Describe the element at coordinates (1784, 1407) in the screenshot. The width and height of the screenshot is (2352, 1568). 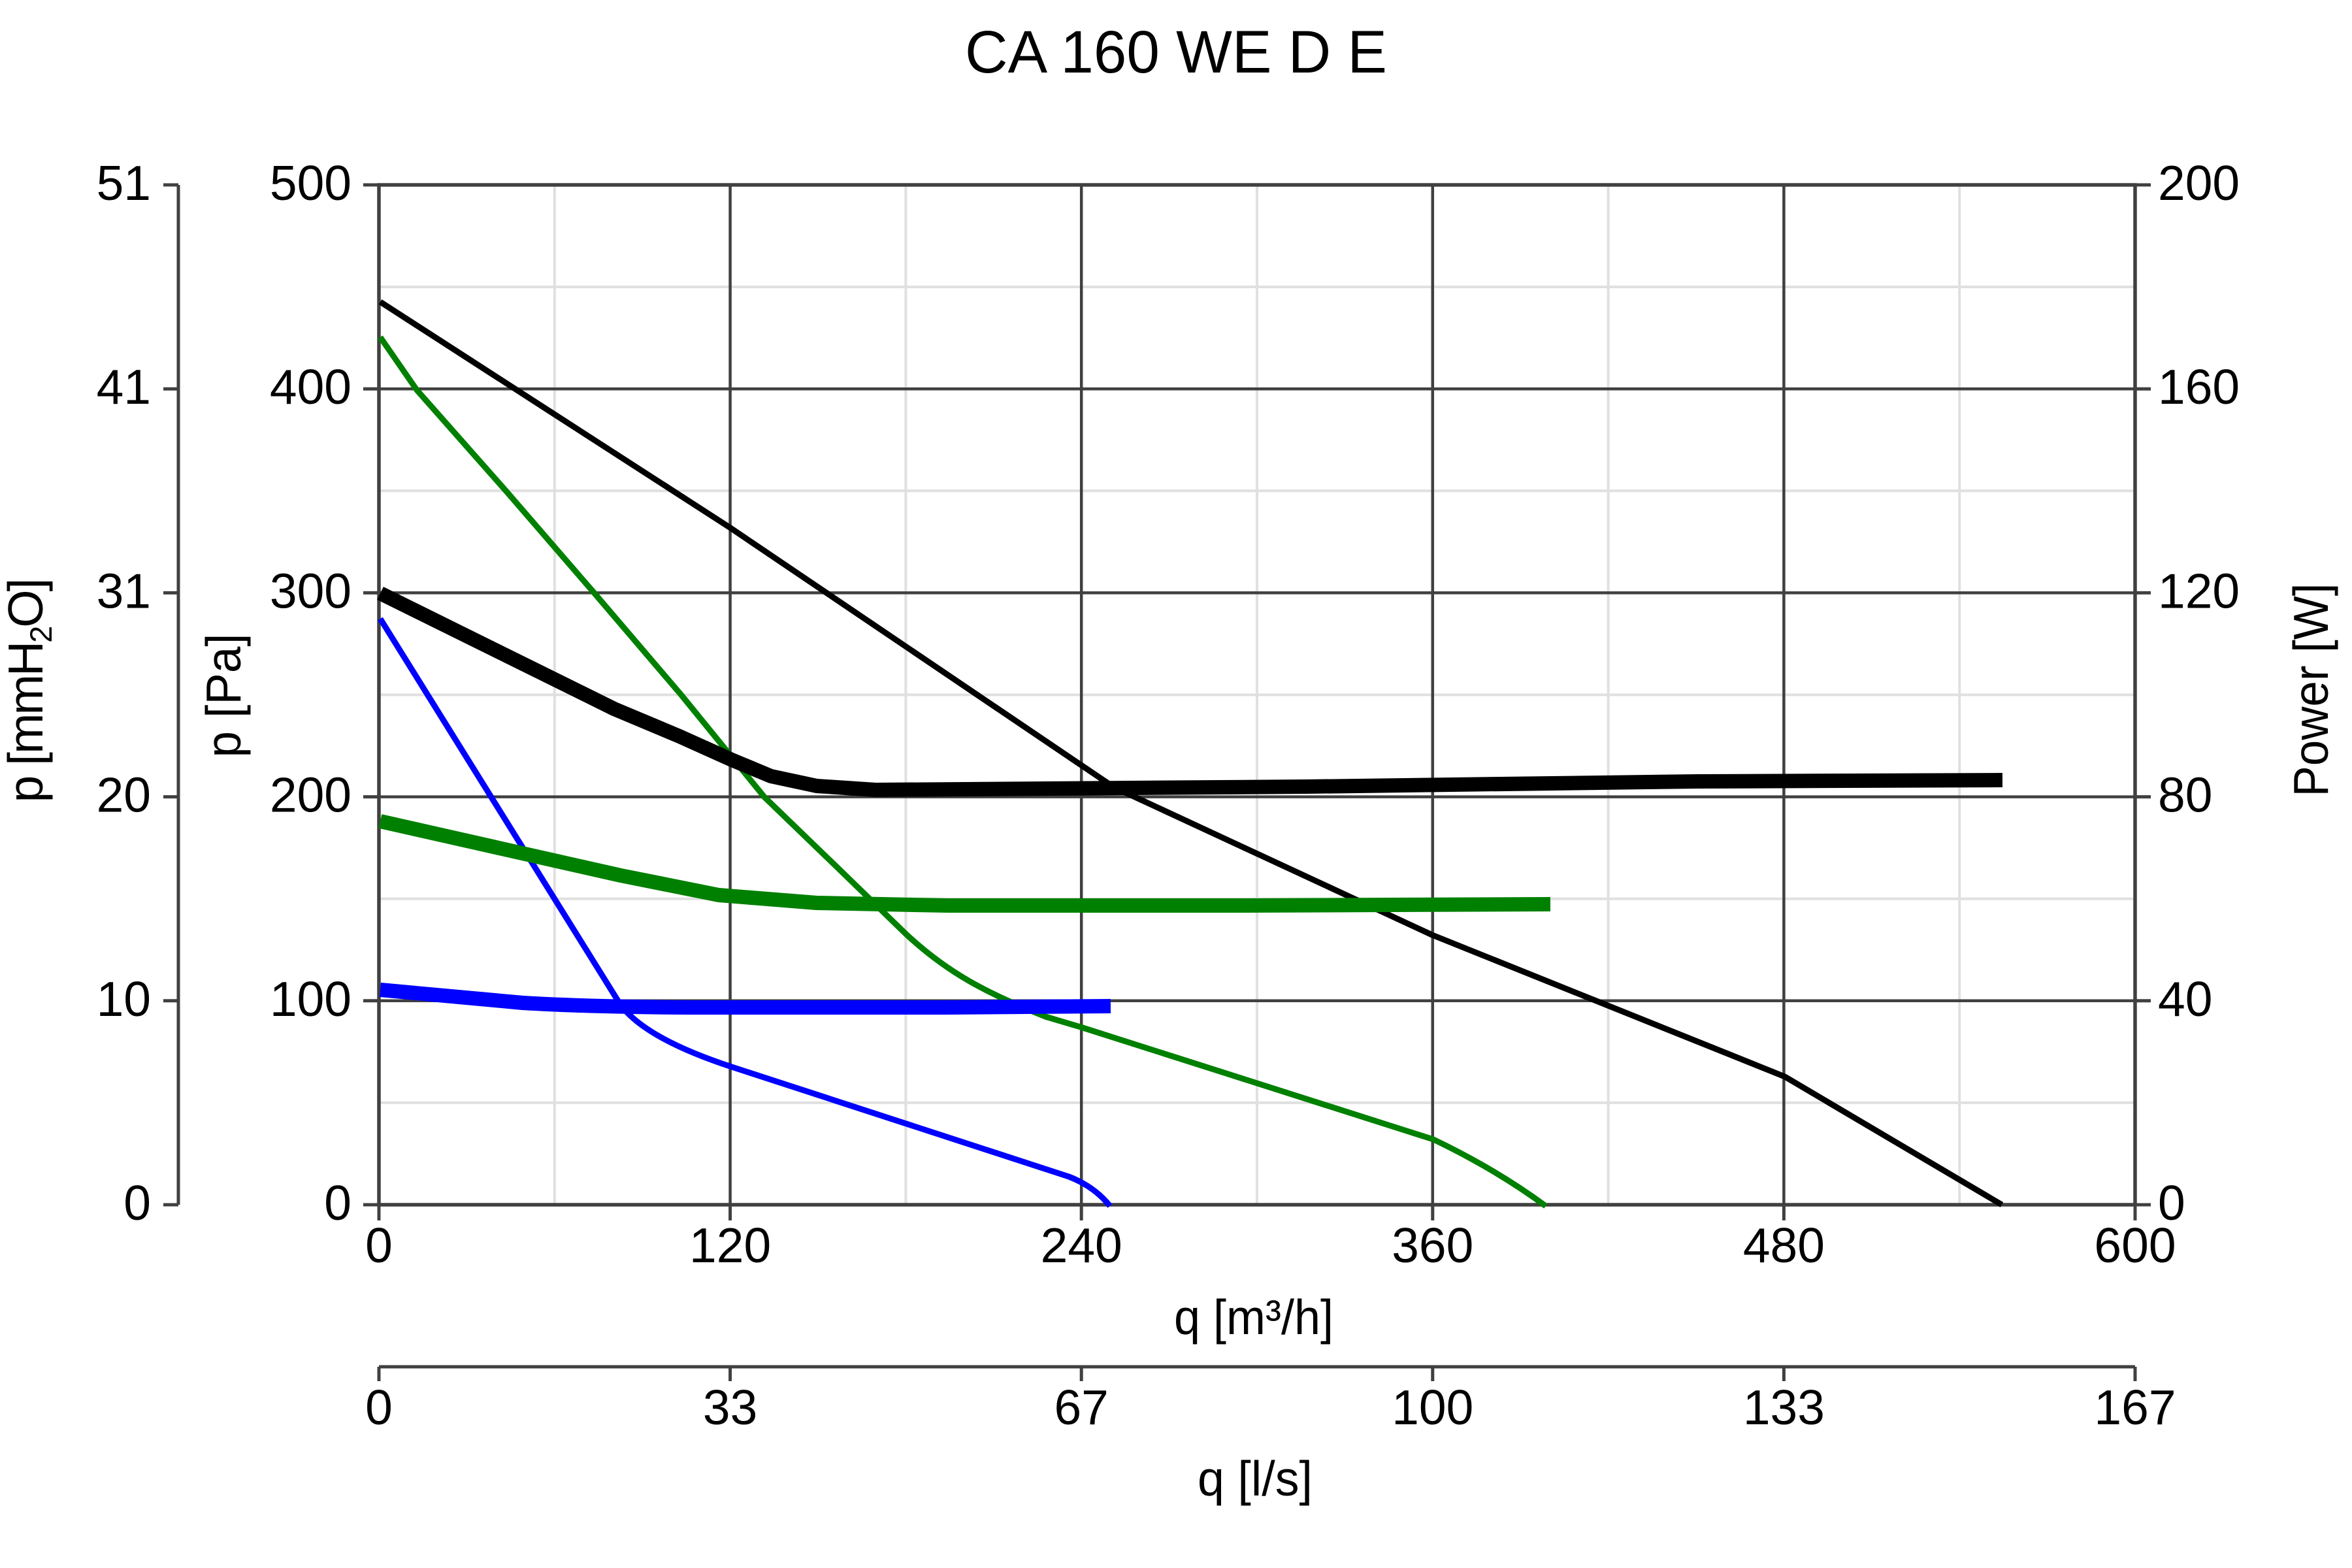
I see `svg-text: 133` at that location.